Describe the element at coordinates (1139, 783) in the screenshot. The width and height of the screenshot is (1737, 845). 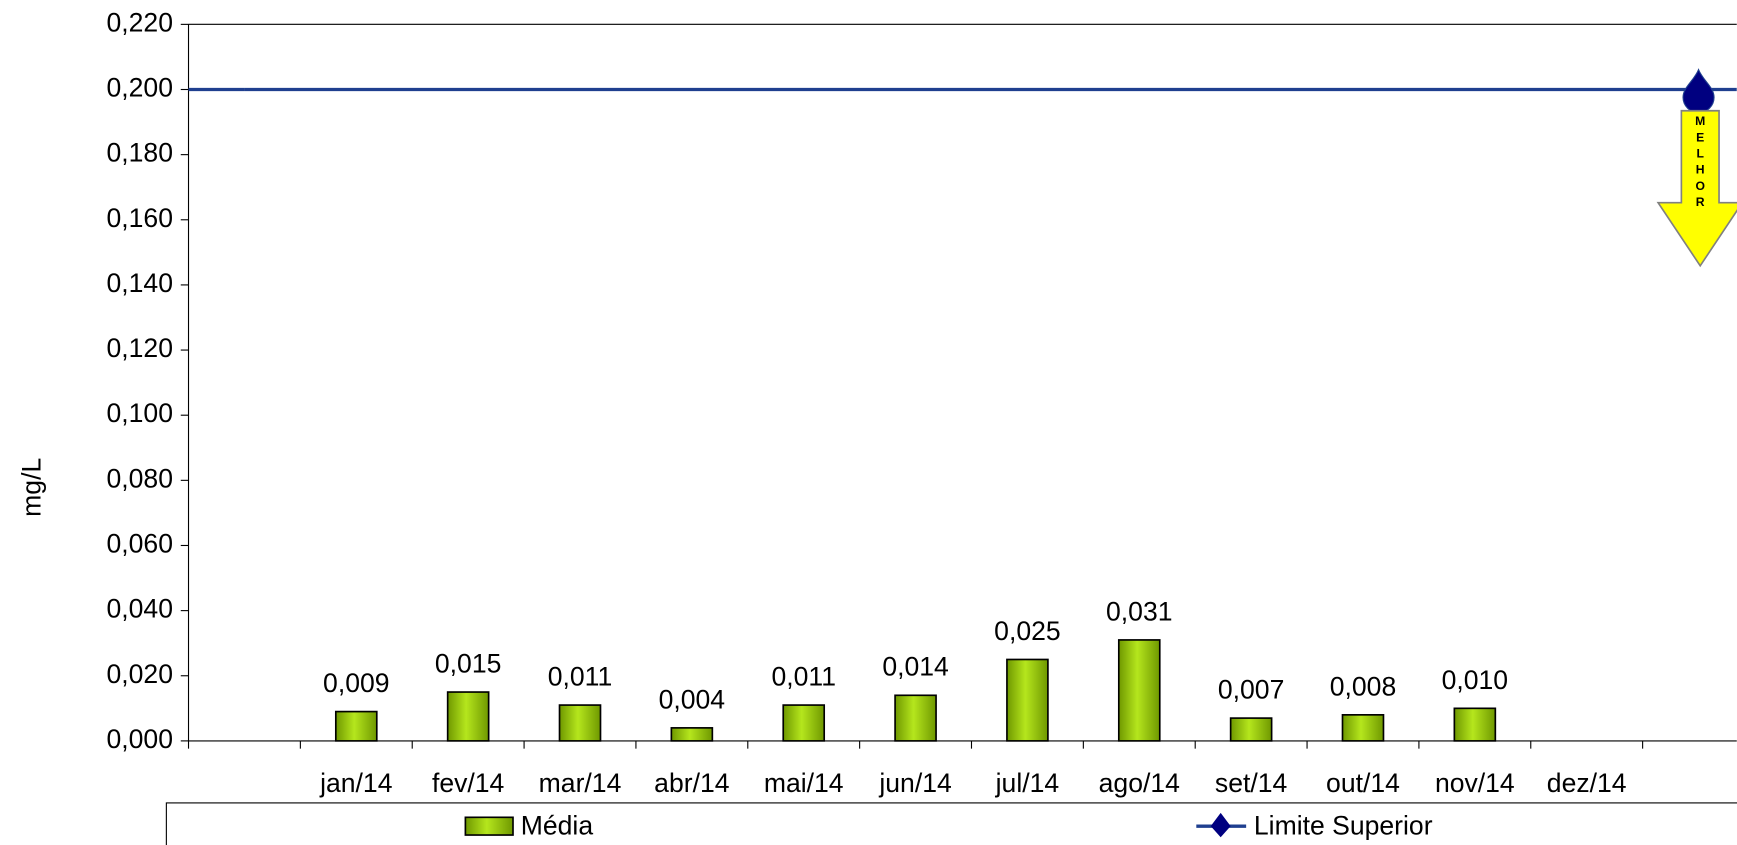
I see `x-tick-label: ago/14` at that location.